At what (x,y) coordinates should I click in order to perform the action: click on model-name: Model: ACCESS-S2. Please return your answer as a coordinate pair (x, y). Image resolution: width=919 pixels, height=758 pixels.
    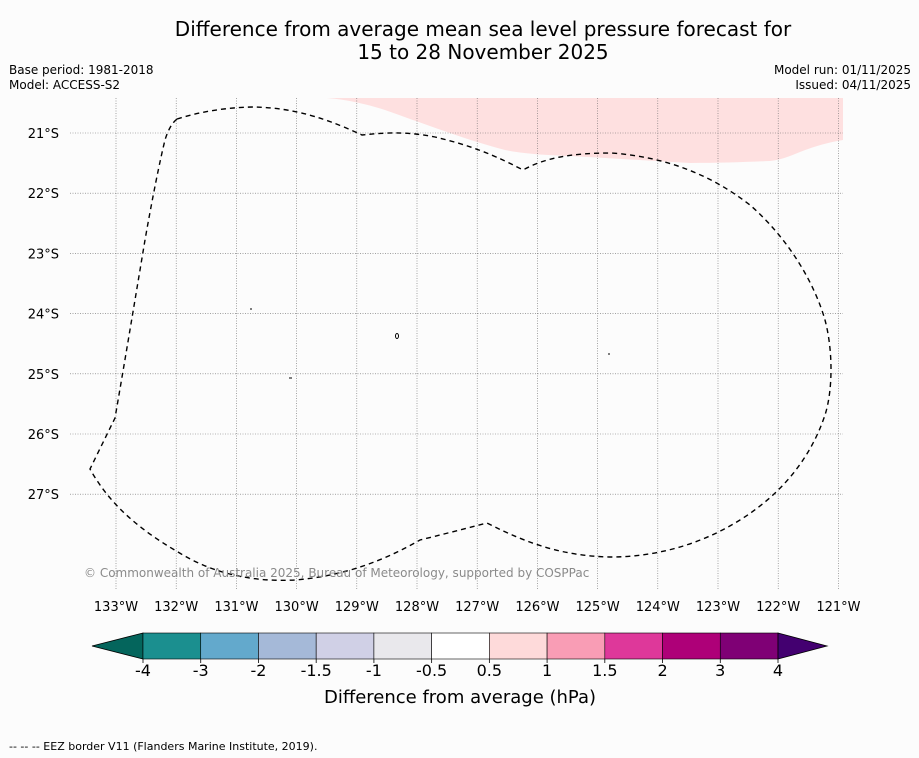
    Looking at the image, I should click on (65, 85).